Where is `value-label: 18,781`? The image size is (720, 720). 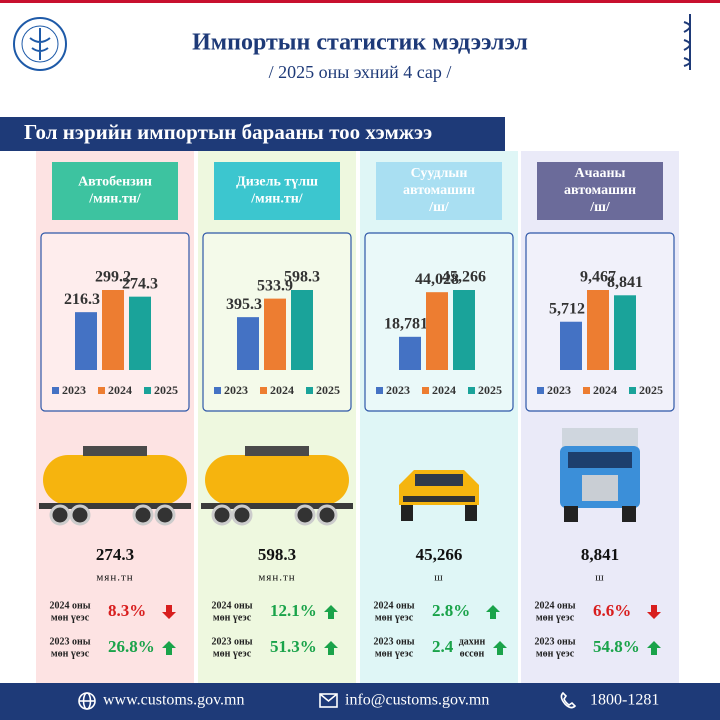
value-label: 18,781 is located at coordinates (406, 323).